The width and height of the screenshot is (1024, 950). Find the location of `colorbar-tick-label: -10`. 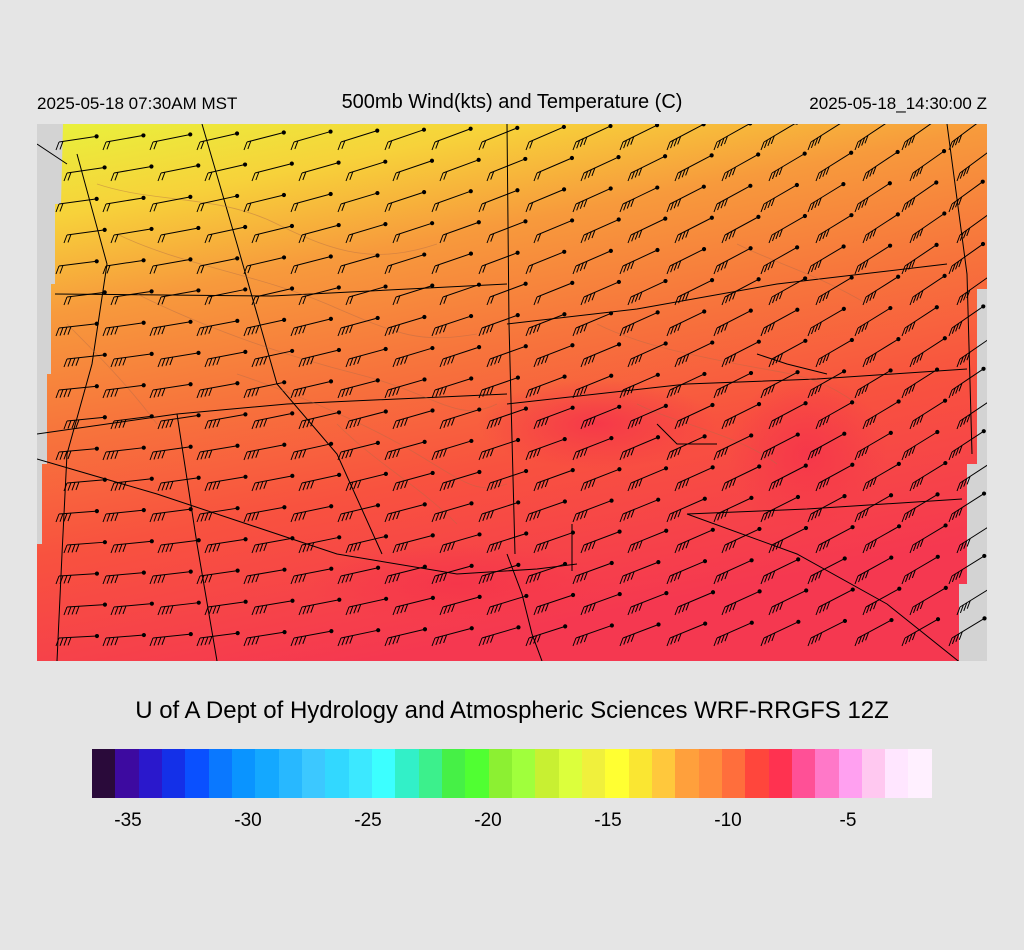

colorbar-tick-label: -10 is located at coordinates (728, 820).